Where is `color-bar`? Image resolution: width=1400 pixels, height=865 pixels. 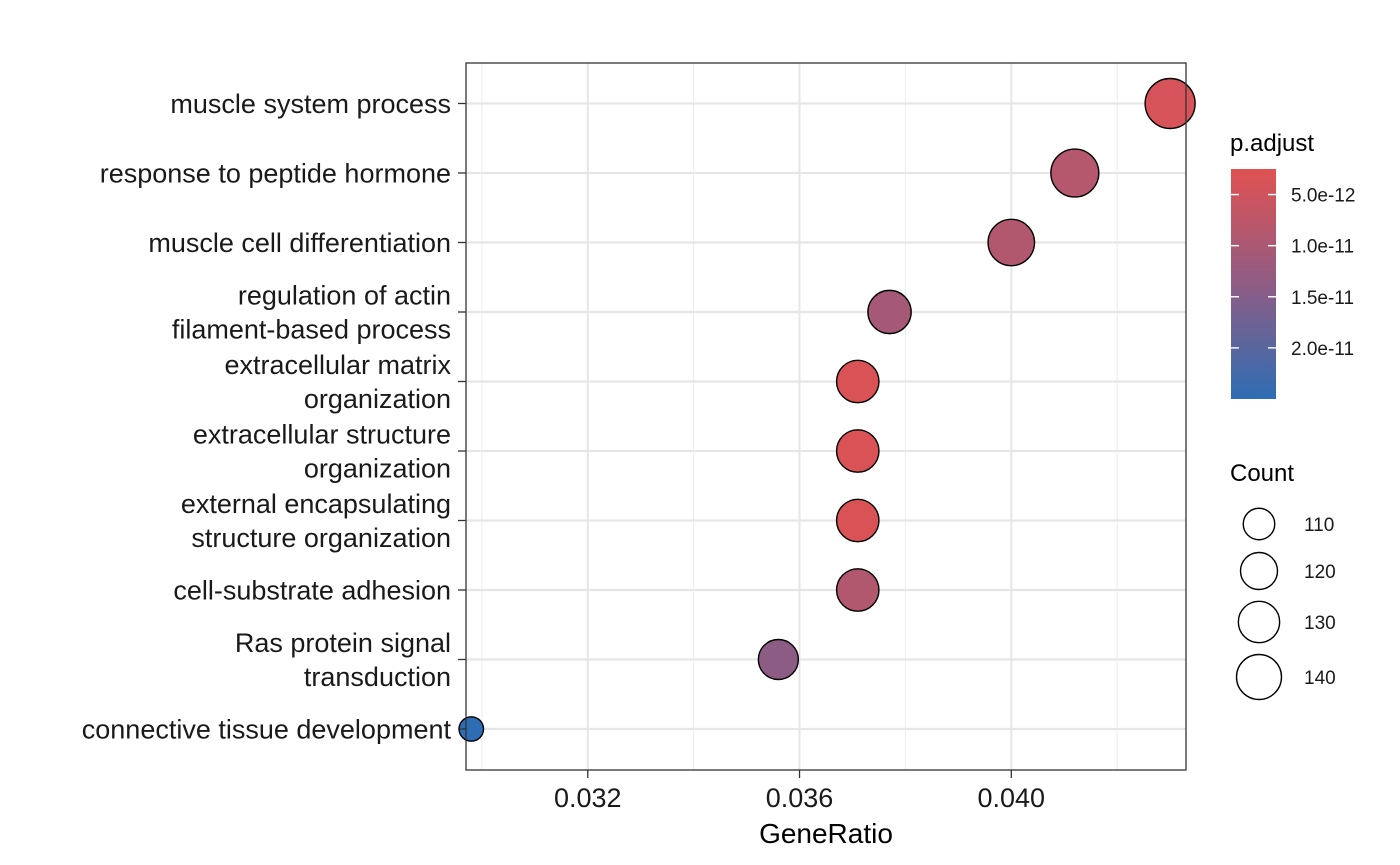 color-bar is located at coordinates (1253, 284).